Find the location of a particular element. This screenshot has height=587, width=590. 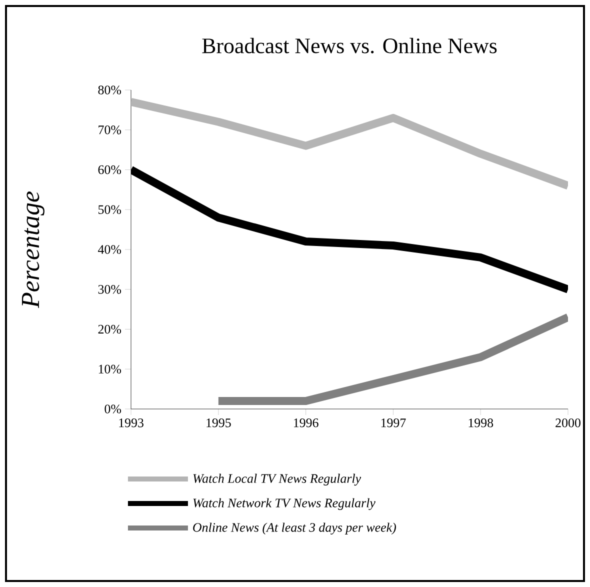

legend-label: Watch Network TV News Regularly is located at coordinates (284, 504).